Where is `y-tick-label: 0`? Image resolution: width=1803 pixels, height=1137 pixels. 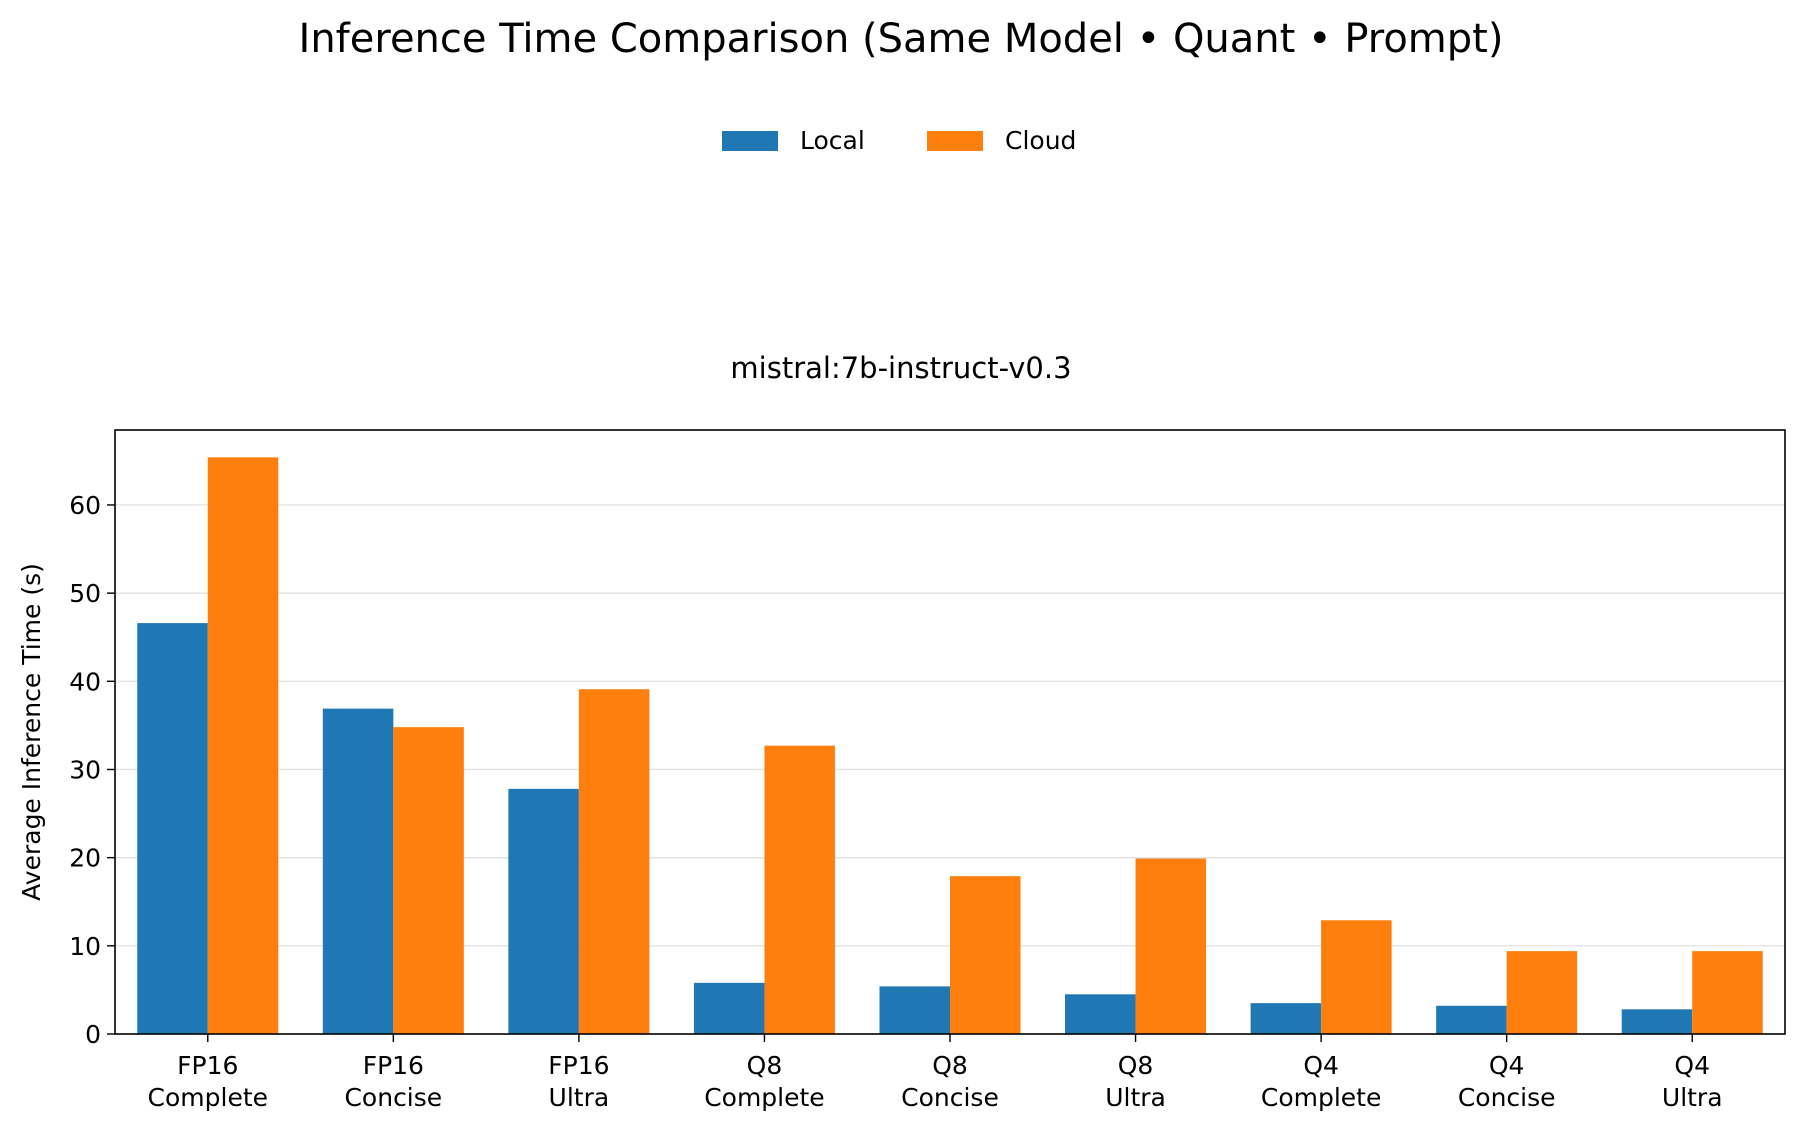
y-tick-label: 0 is located at coordinates (93, 1034).